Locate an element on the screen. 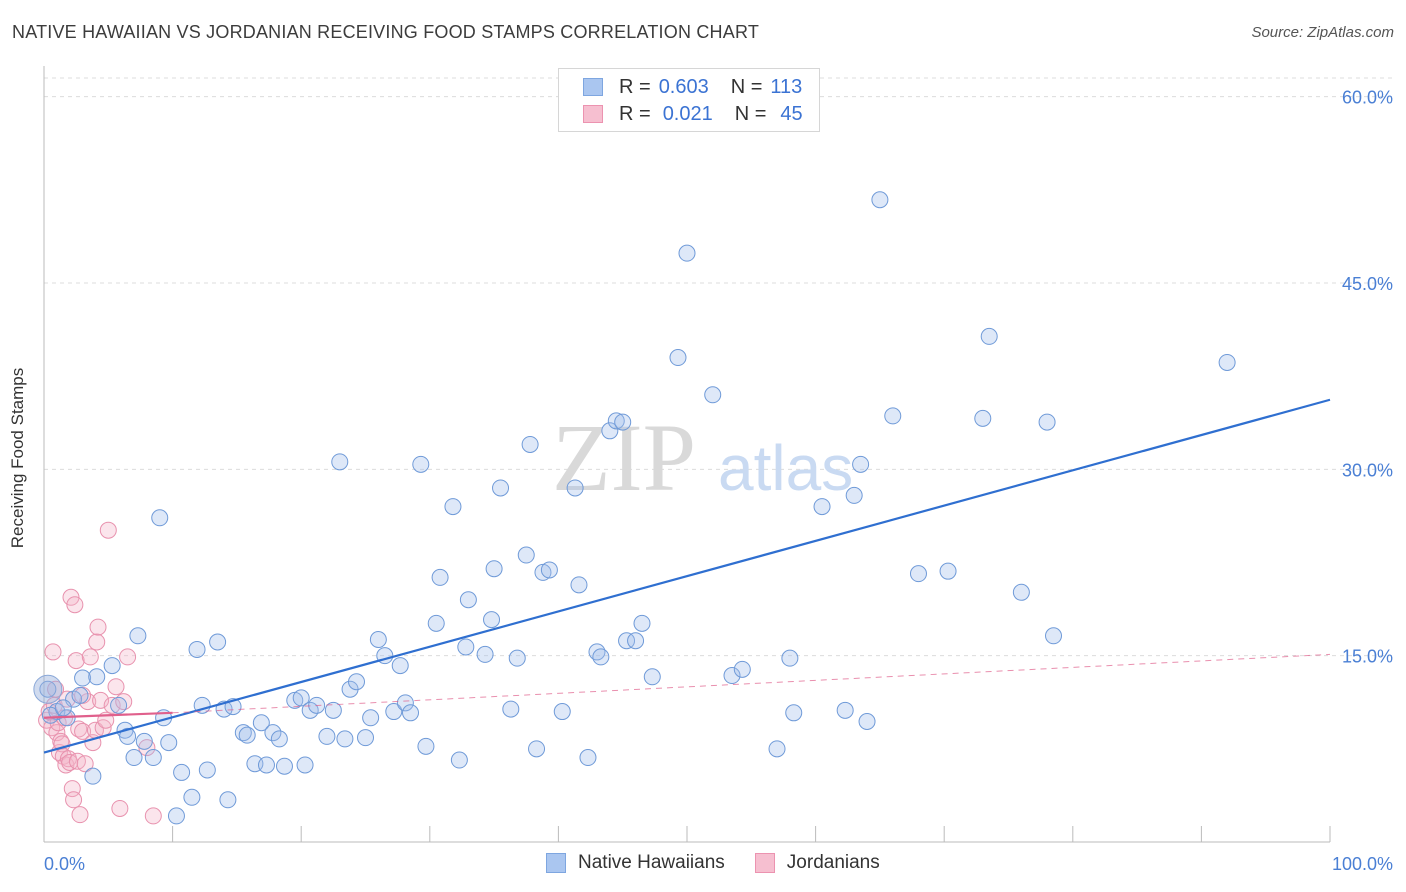  legend-label: Native Hawaiians is located at coordinates (651, 862).